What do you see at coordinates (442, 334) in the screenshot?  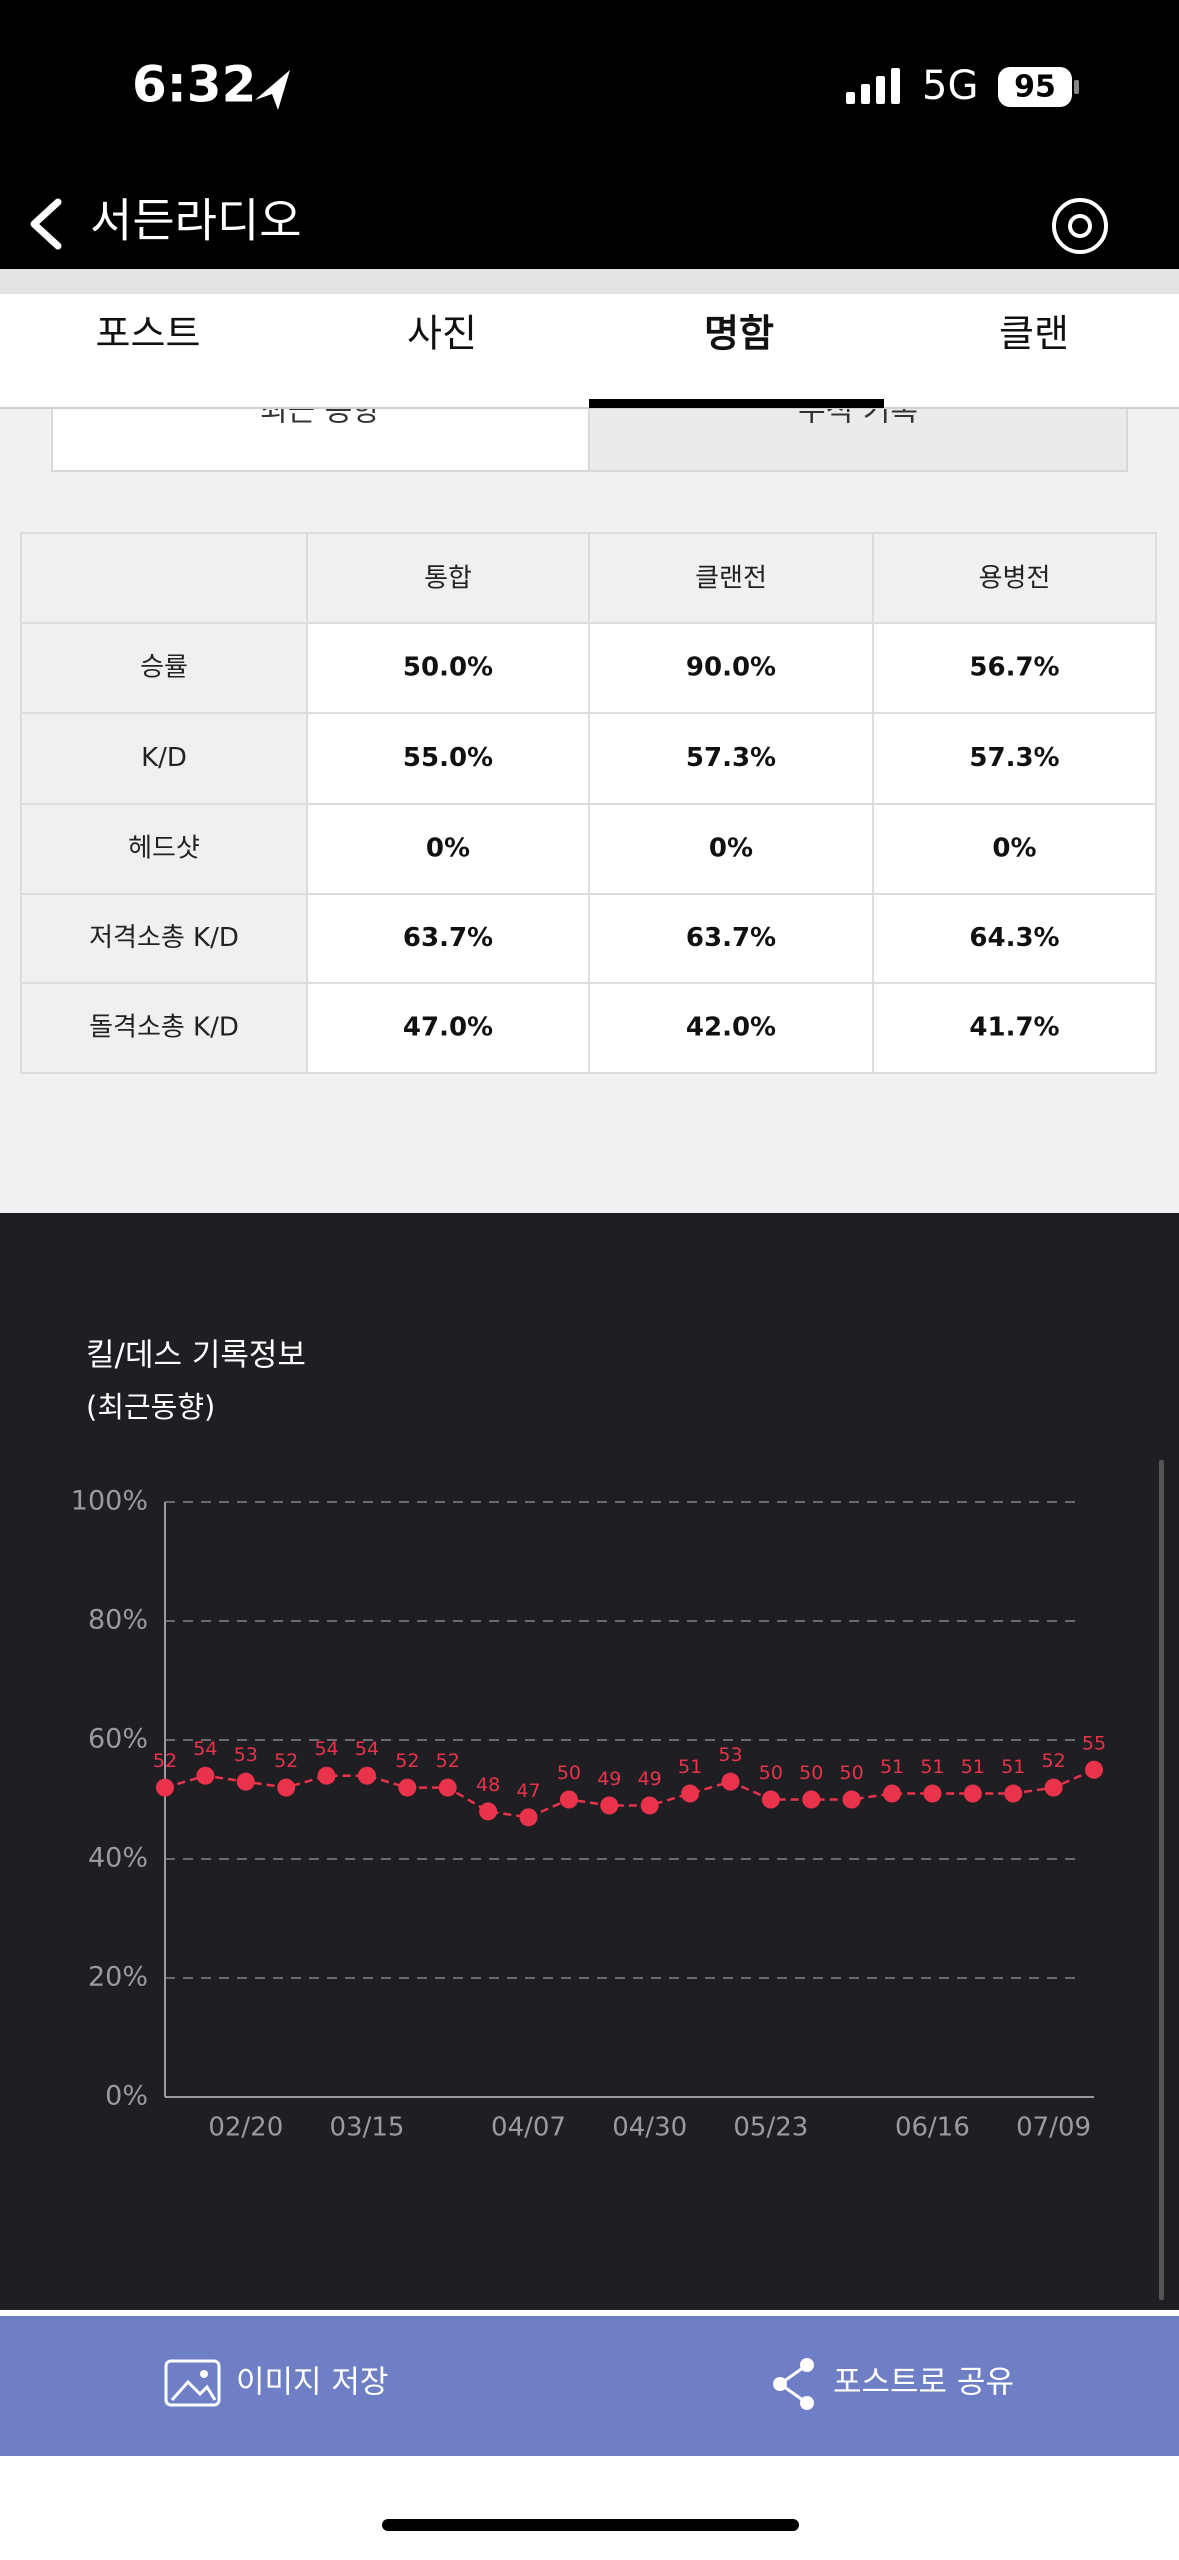 I see `tab: 사진` at bounding box center [442, 334].